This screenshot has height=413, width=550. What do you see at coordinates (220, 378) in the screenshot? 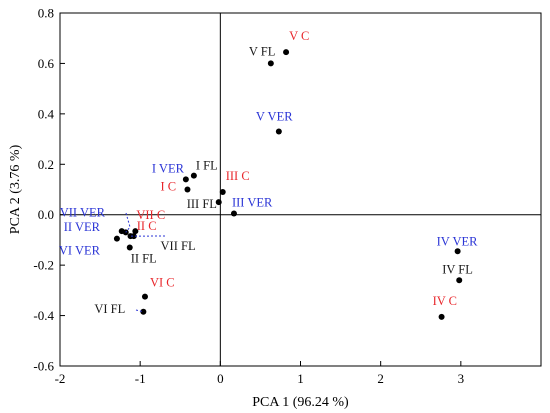
I see `x-tick-label: 0` at bounding box center [220, 378].